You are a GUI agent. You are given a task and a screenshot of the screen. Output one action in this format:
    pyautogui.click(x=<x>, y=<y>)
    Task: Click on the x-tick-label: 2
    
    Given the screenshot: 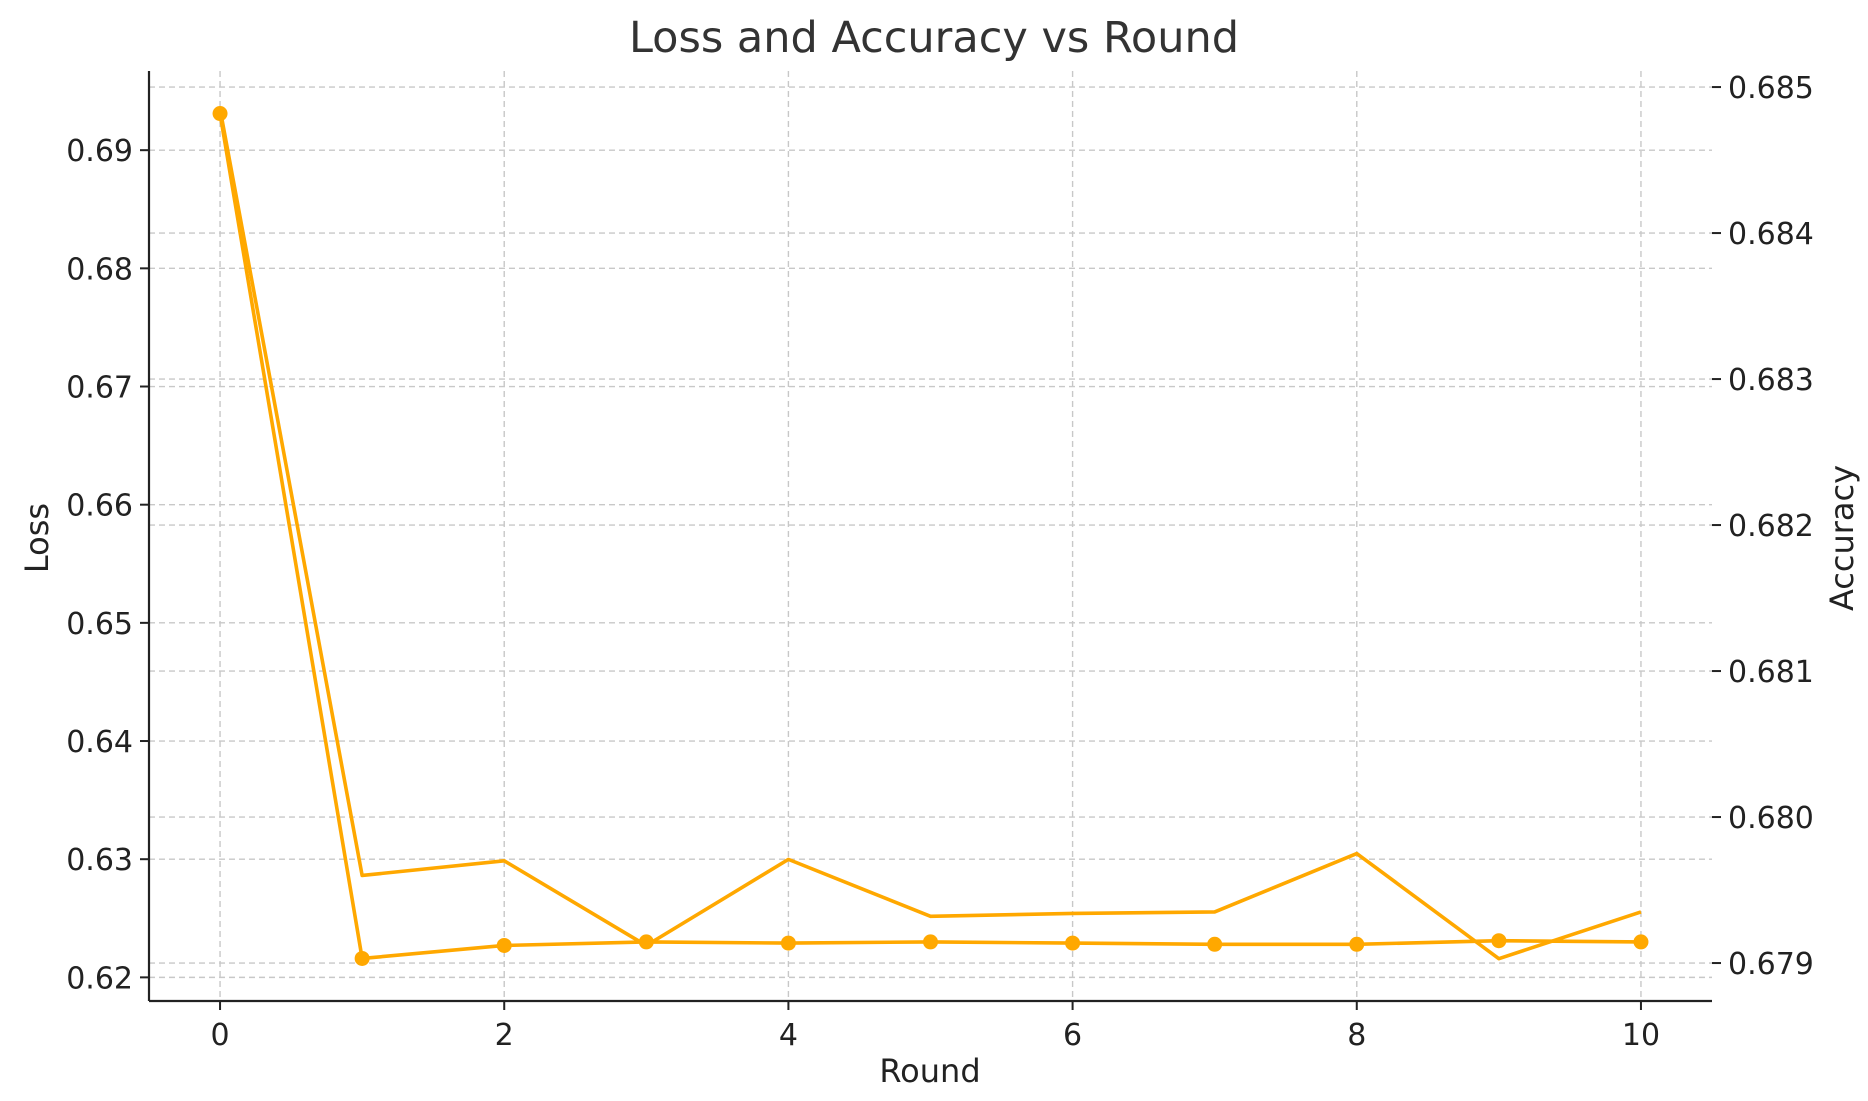 What is the action you would take?
    pyautogui.click(x=504, y=1035)
    